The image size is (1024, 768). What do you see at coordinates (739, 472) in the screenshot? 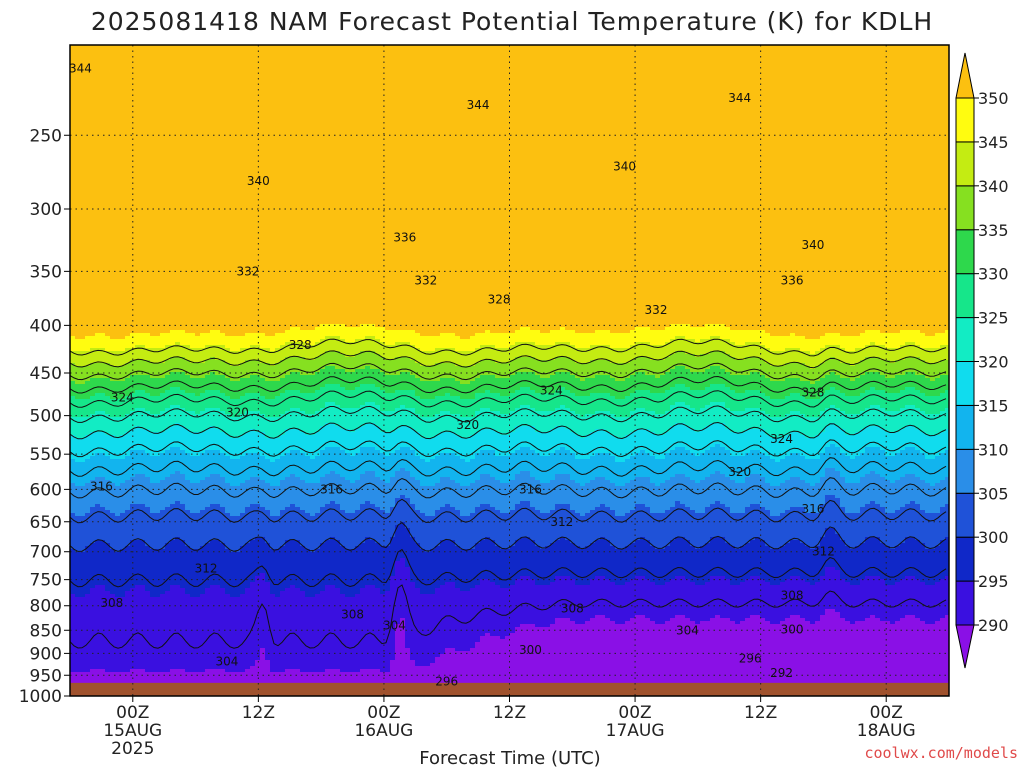
I see `contour-label: 320` at bounding box center [739, 472].